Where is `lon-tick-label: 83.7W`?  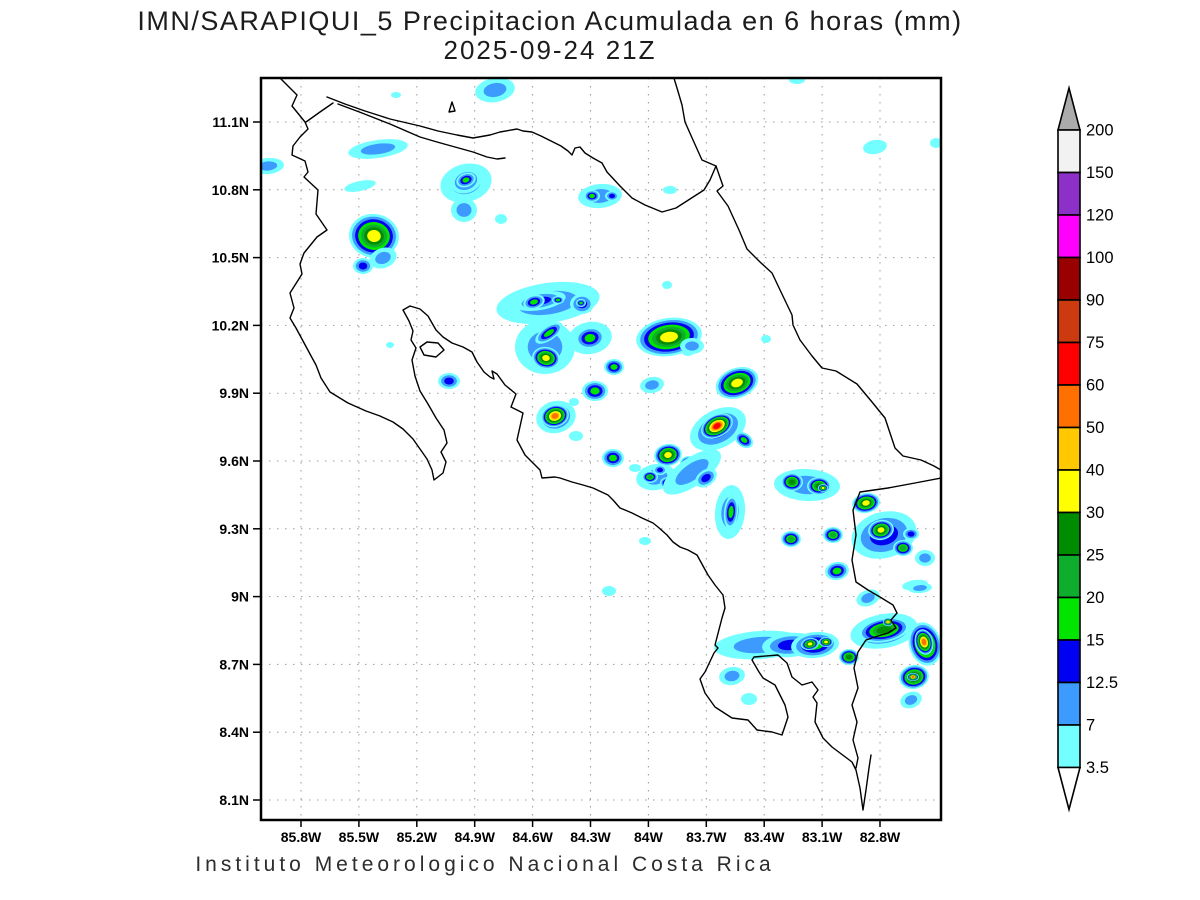
lon-tick-label: 83.7W is located at coordinates (706, 837).